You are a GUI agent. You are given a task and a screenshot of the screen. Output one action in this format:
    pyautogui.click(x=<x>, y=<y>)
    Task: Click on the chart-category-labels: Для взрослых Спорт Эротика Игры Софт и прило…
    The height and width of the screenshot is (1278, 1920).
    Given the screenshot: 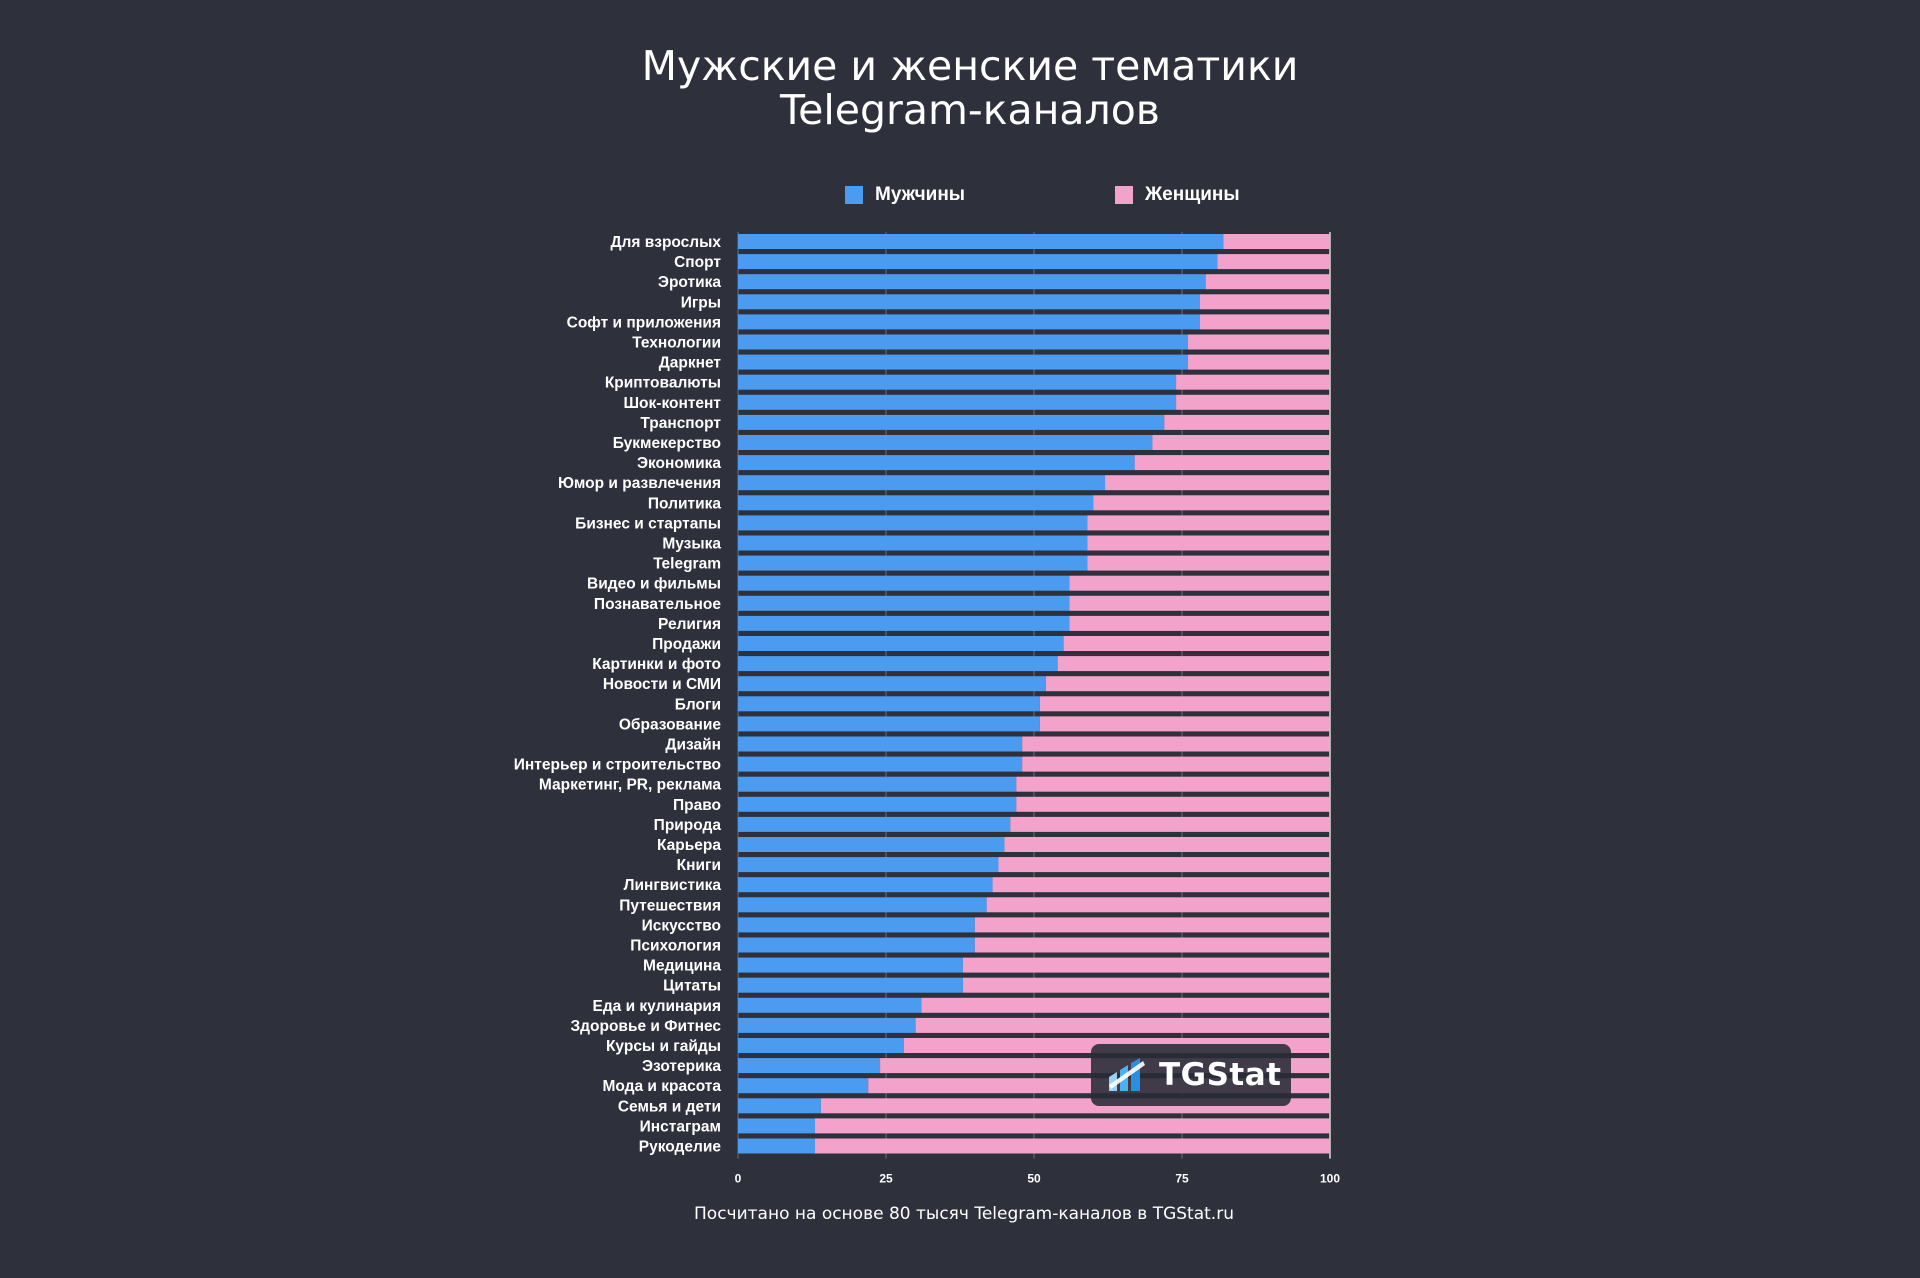 What is the action you would take?
    pyautogui.click(x=618, y=695)
    